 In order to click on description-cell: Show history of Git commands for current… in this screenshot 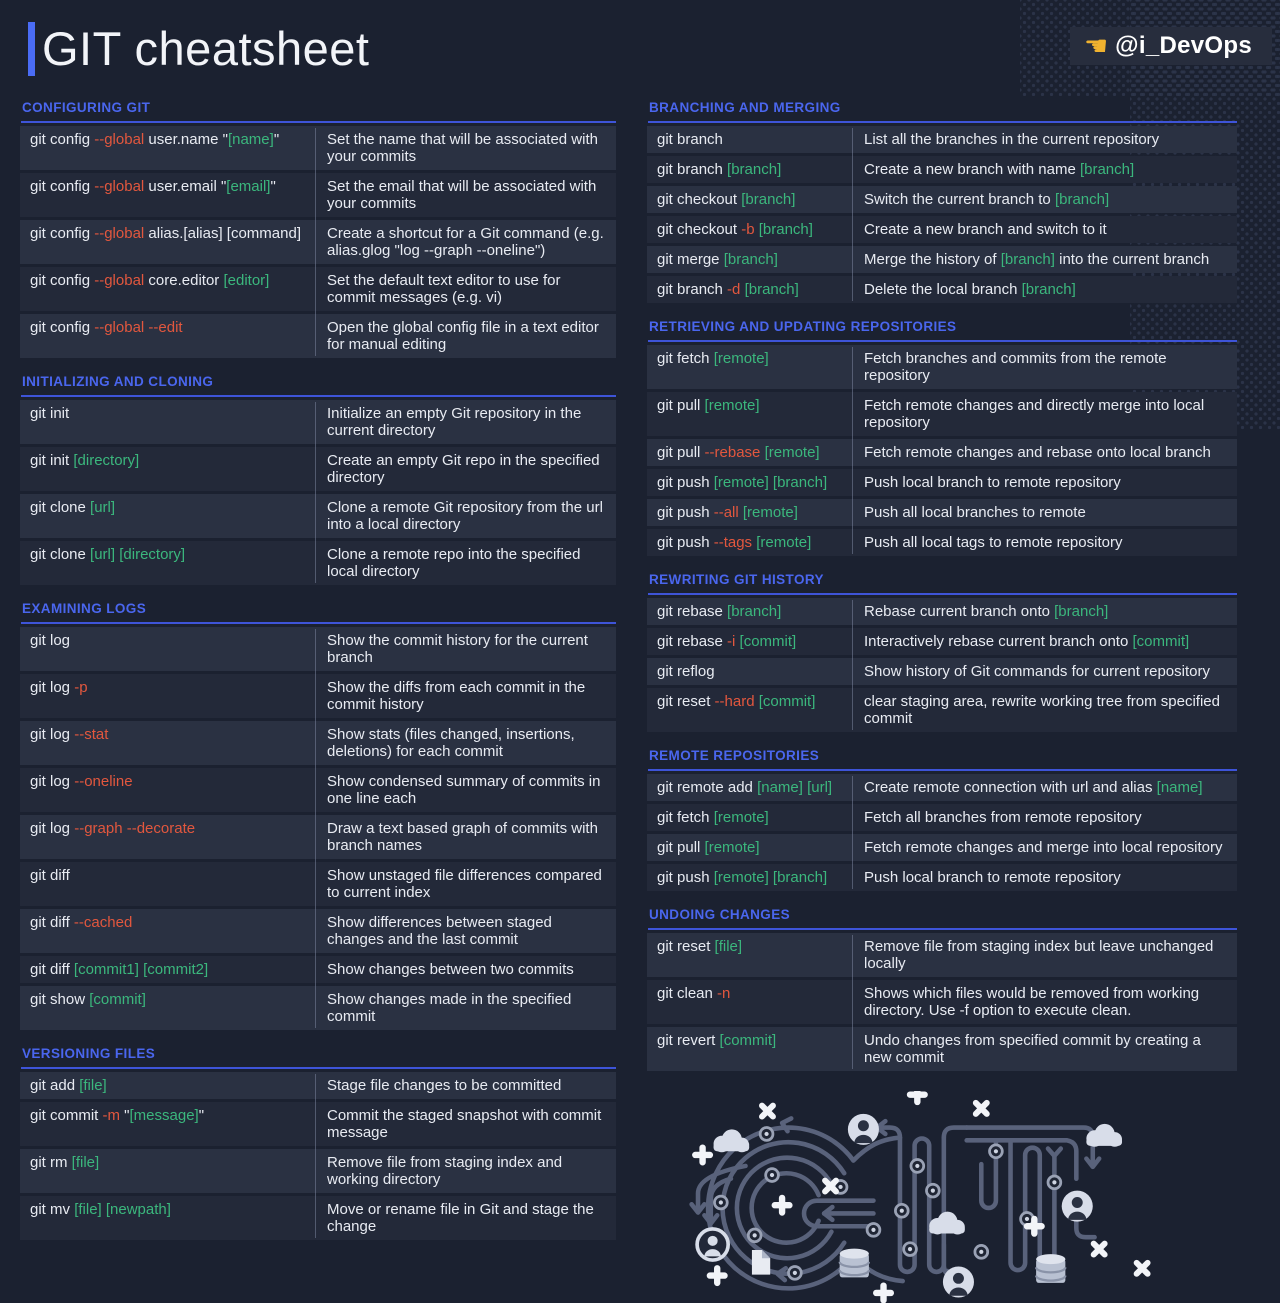, I will do `click(1044, 671)`.